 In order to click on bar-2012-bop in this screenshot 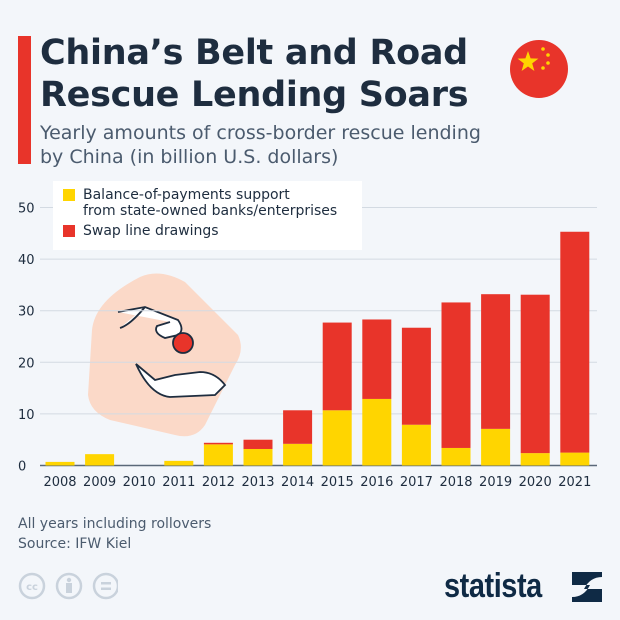, I will do `click(218, 455)`.